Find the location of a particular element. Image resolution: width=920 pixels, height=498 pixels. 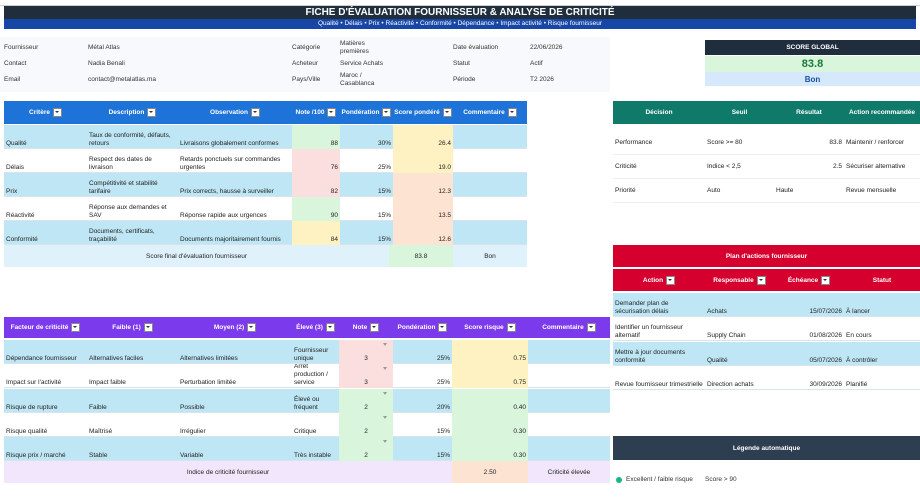

score-global-header: SCORE GLOBAL is located at coordinates (812, 47).